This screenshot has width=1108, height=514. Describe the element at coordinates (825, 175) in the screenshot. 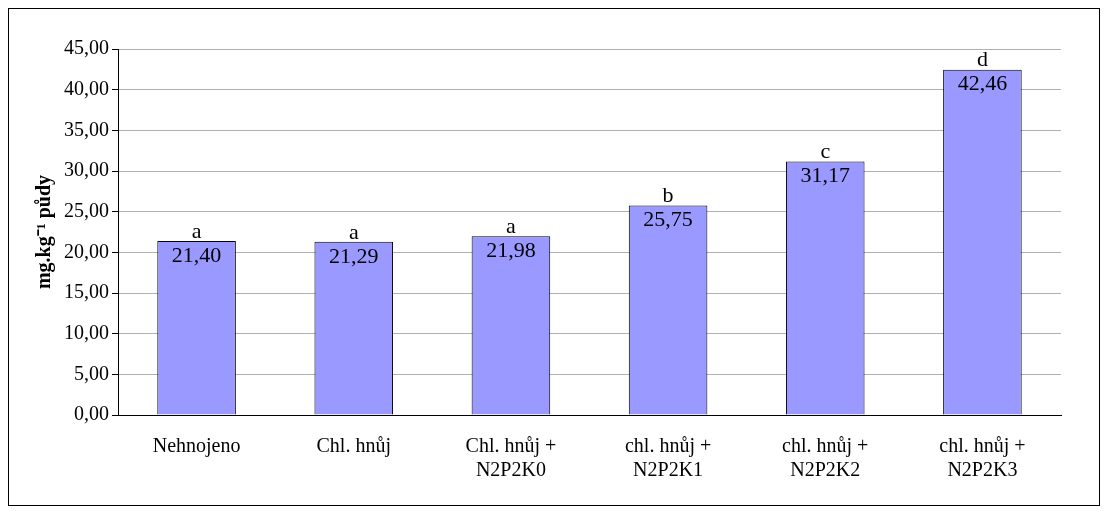

I see `data-label: 31,17` at that location.